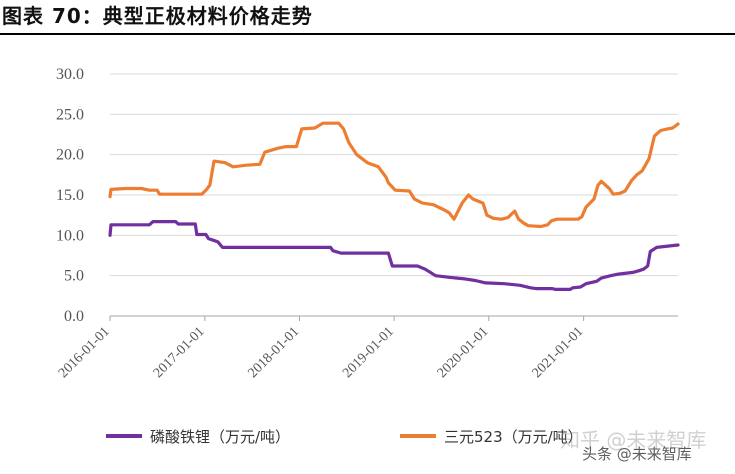 The height and width of the screenshot is (474, 735). What do you see at coordinates (274, 352) in the screenshot?
I see `x-tick-label: 2018-01-01` at bounding box center [274, 352].